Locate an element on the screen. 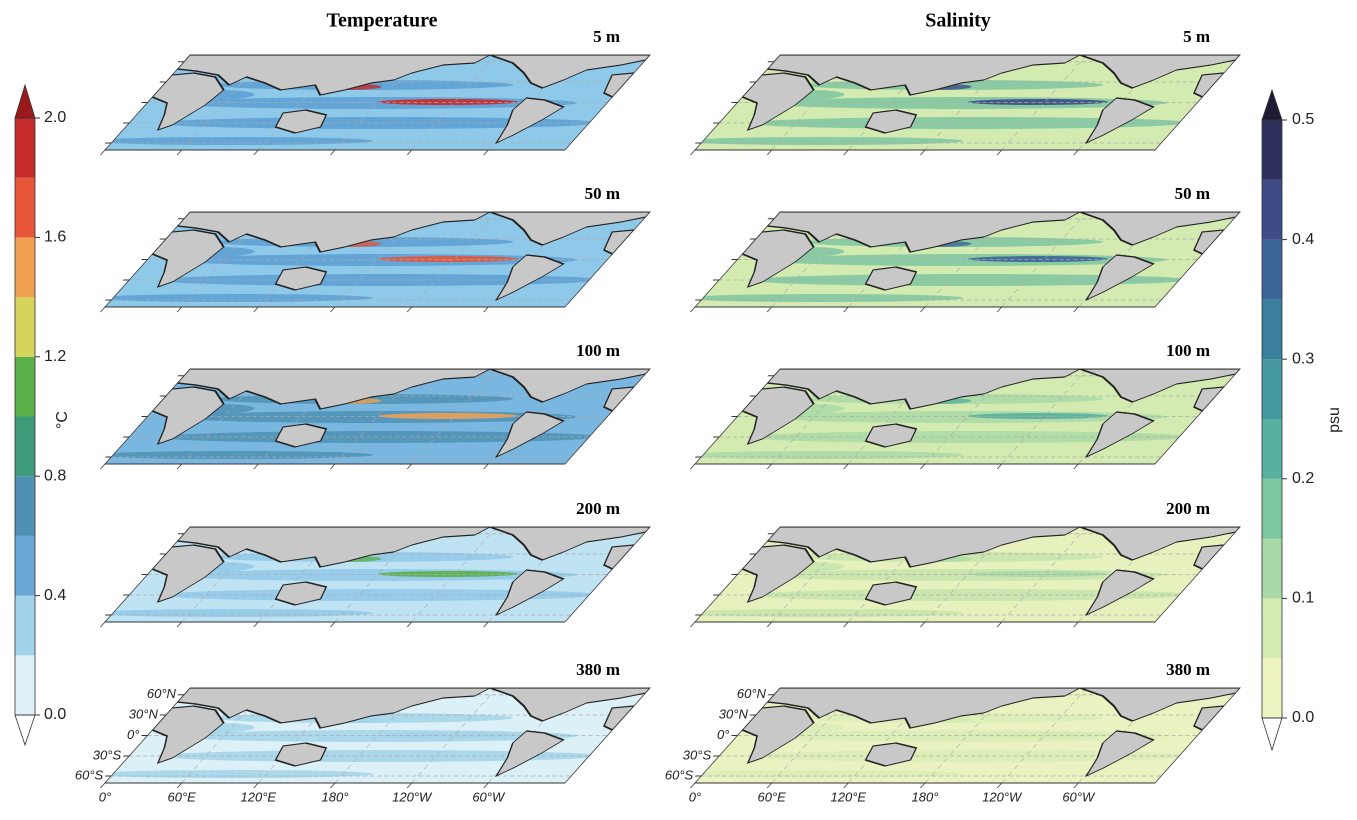  lon-label: 0° is located at coordinates (105, 796).